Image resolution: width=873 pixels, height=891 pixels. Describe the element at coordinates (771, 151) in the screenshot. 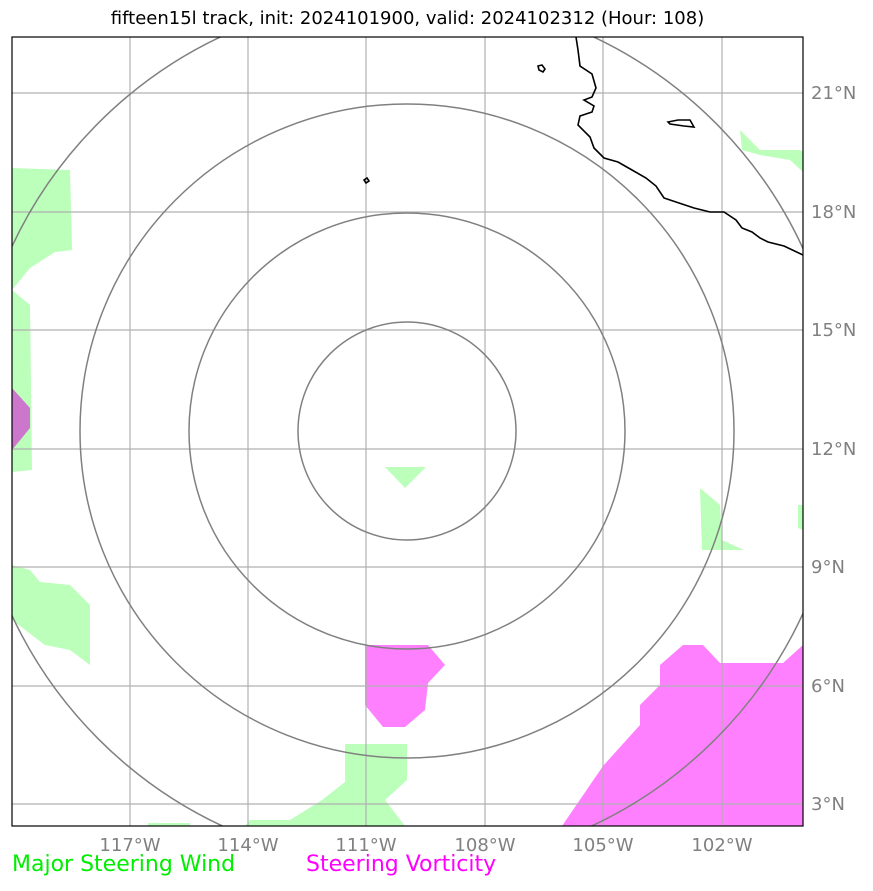

I see `wind-region-northeast` at that location.